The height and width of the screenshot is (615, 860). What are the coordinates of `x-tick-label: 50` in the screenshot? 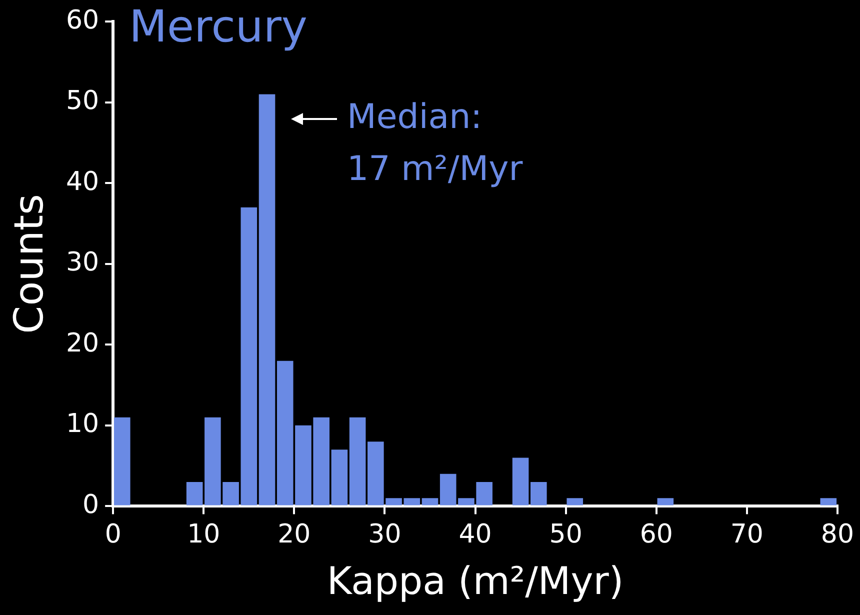 It's located at (565, 535).